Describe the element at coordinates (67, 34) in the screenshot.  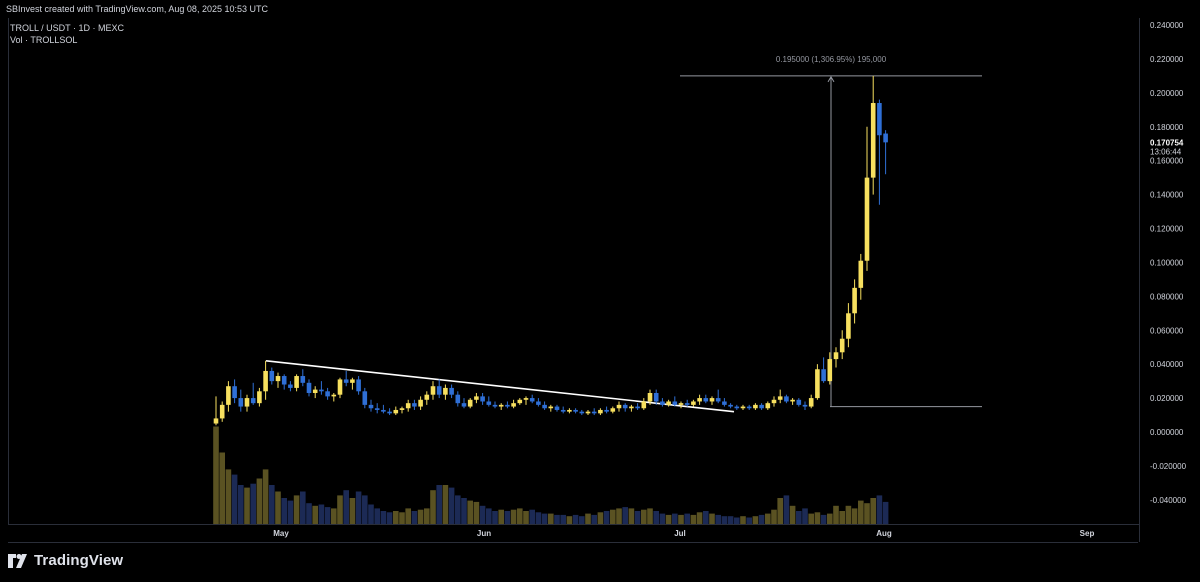
I see `chart-legend: TROLL / USDT · 1D · MEXC Vol · TROLLSOL` at that location.